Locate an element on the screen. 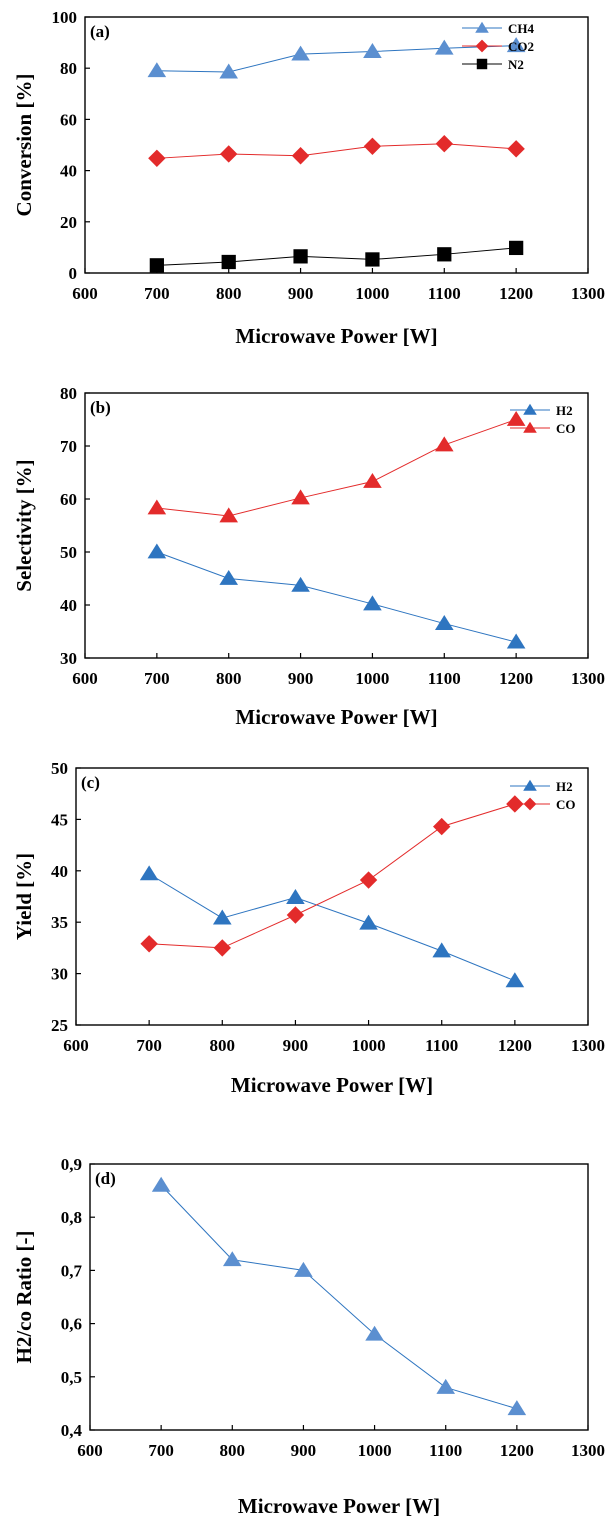  y-tick-label: 0,4 is located at coordinates (72, 1430).